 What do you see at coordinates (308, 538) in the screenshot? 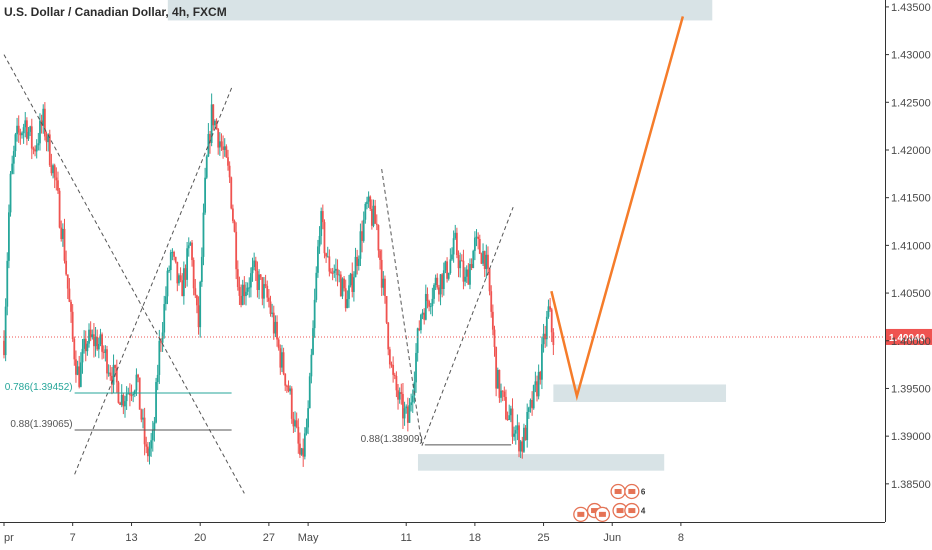
I see `time-tick-label: May` at bounding box center [308, 538].